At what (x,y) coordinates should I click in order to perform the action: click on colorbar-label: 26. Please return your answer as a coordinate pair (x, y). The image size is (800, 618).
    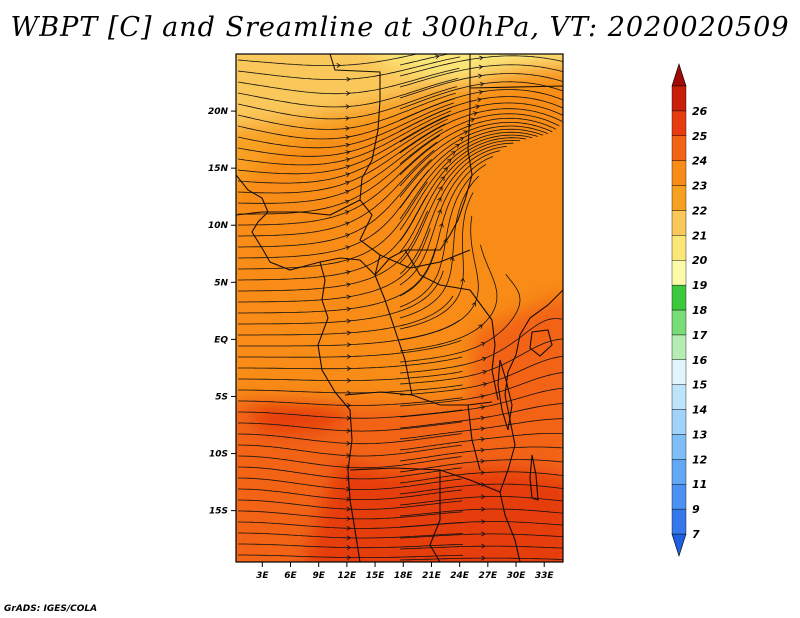
    Looking at the image, I should click on (700, 111).